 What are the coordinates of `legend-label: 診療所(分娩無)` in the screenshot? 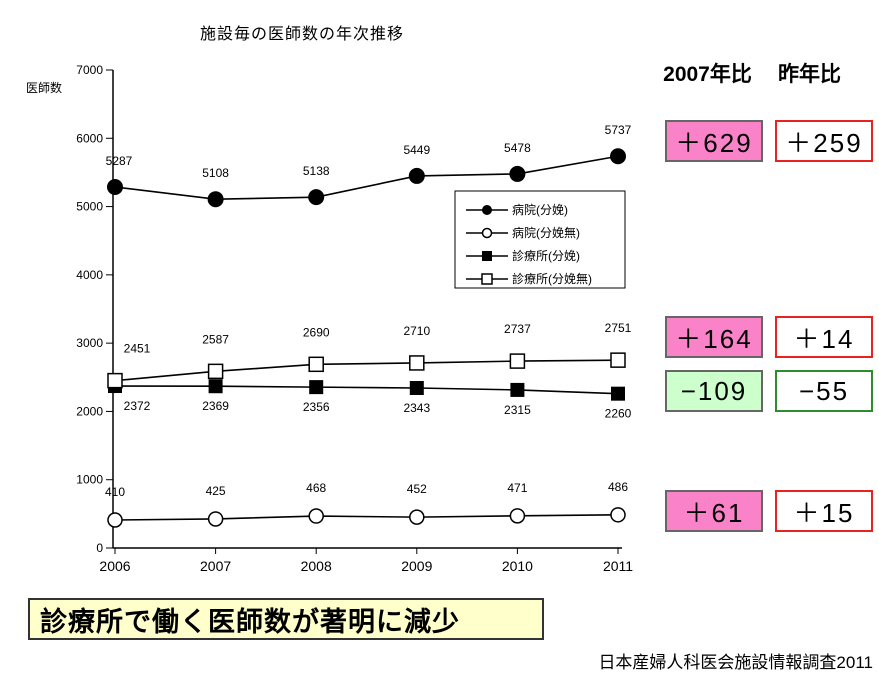 It's located at (552, 278).